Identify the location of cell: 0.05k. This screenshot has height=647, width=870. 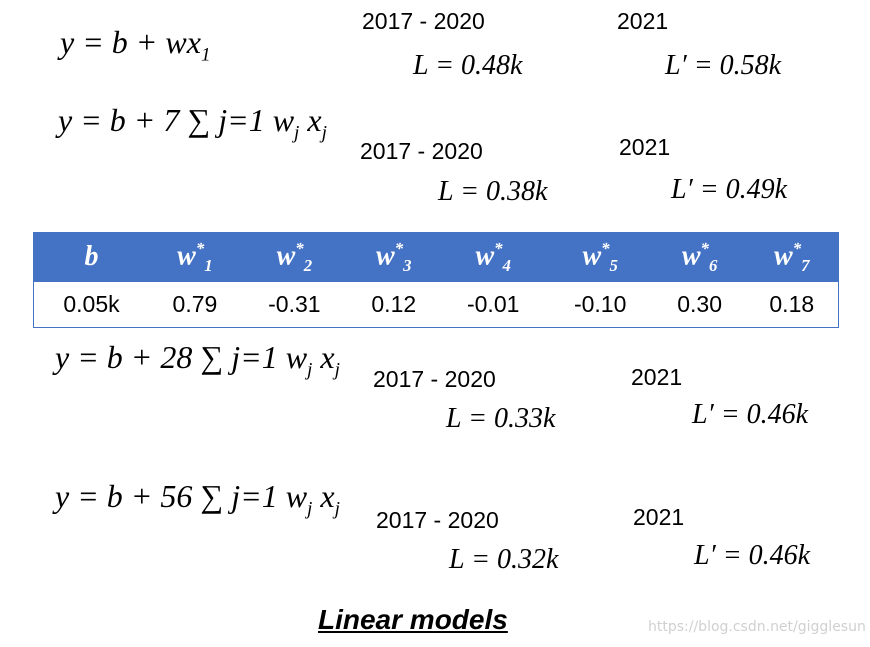
(91, 304).